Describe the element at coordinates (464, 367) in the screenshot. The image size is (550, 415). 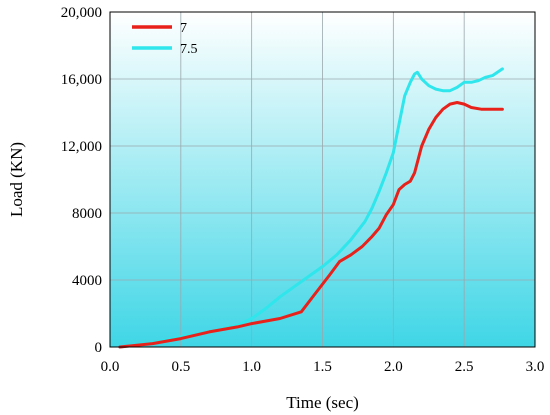
I see `x-tick-label: 2.5` at that location.